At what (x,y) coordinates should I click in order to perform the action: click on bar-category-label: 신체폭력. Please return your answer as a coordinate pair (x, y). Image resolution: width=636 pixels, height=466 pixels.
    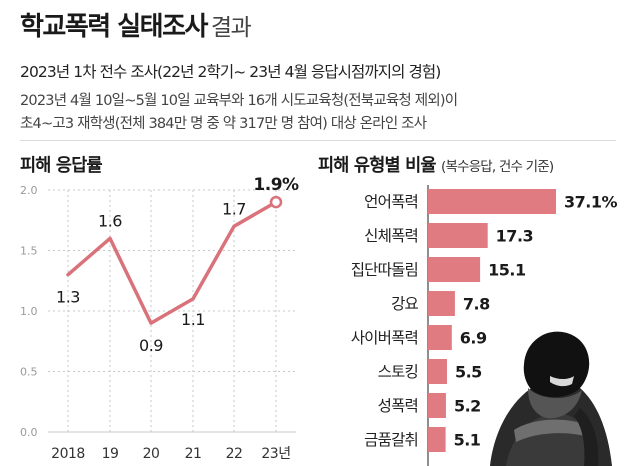
    Looking at the image, I should click on (391, 236).